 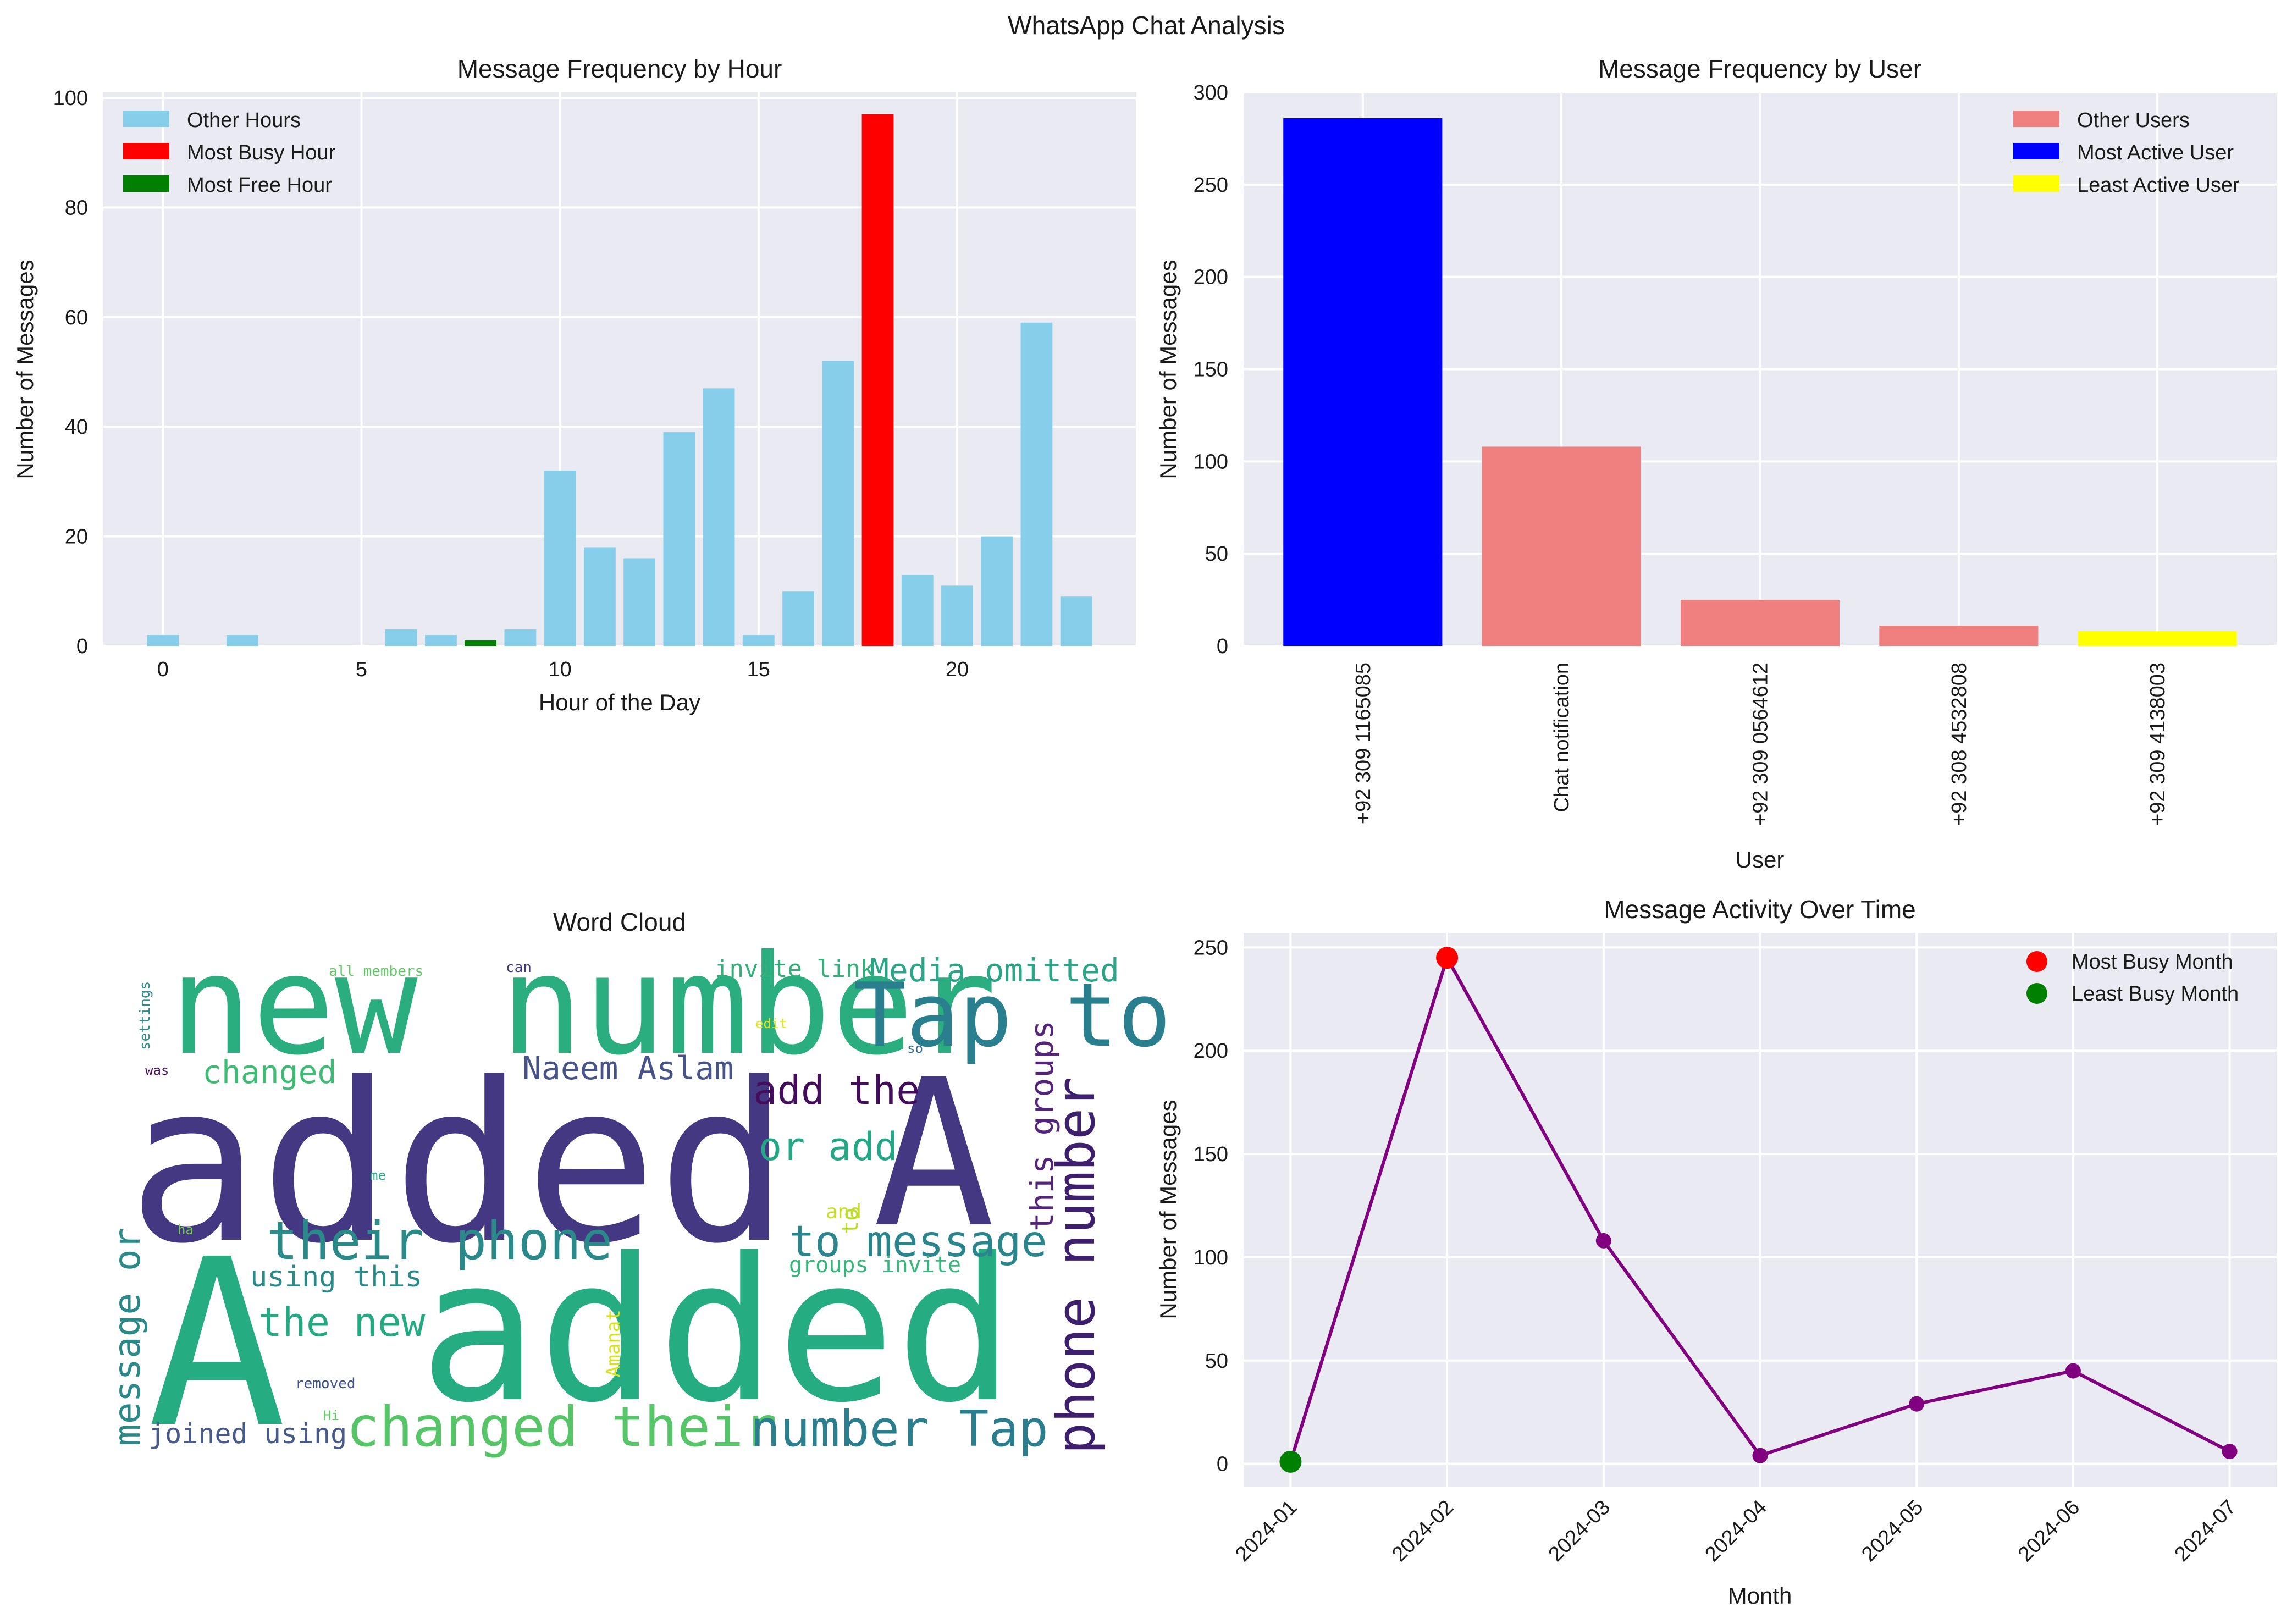 I want to click on wordcloud-word: and, so click(x=843, y=1212).